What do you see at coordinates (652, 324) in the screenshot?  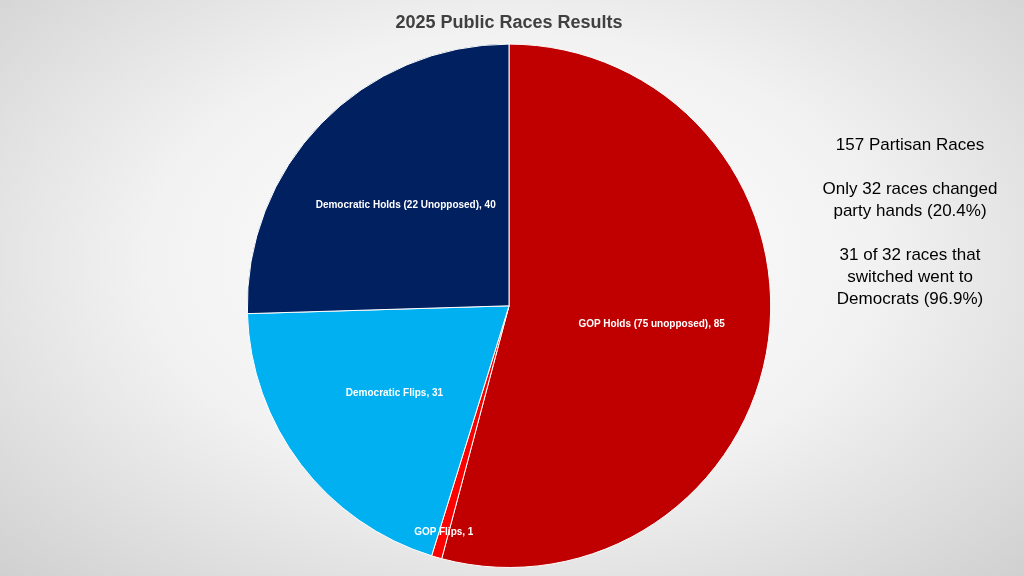 I see `slice-label: GOP Holds (75 unopposed), 85` at bounding box center [652, 324].